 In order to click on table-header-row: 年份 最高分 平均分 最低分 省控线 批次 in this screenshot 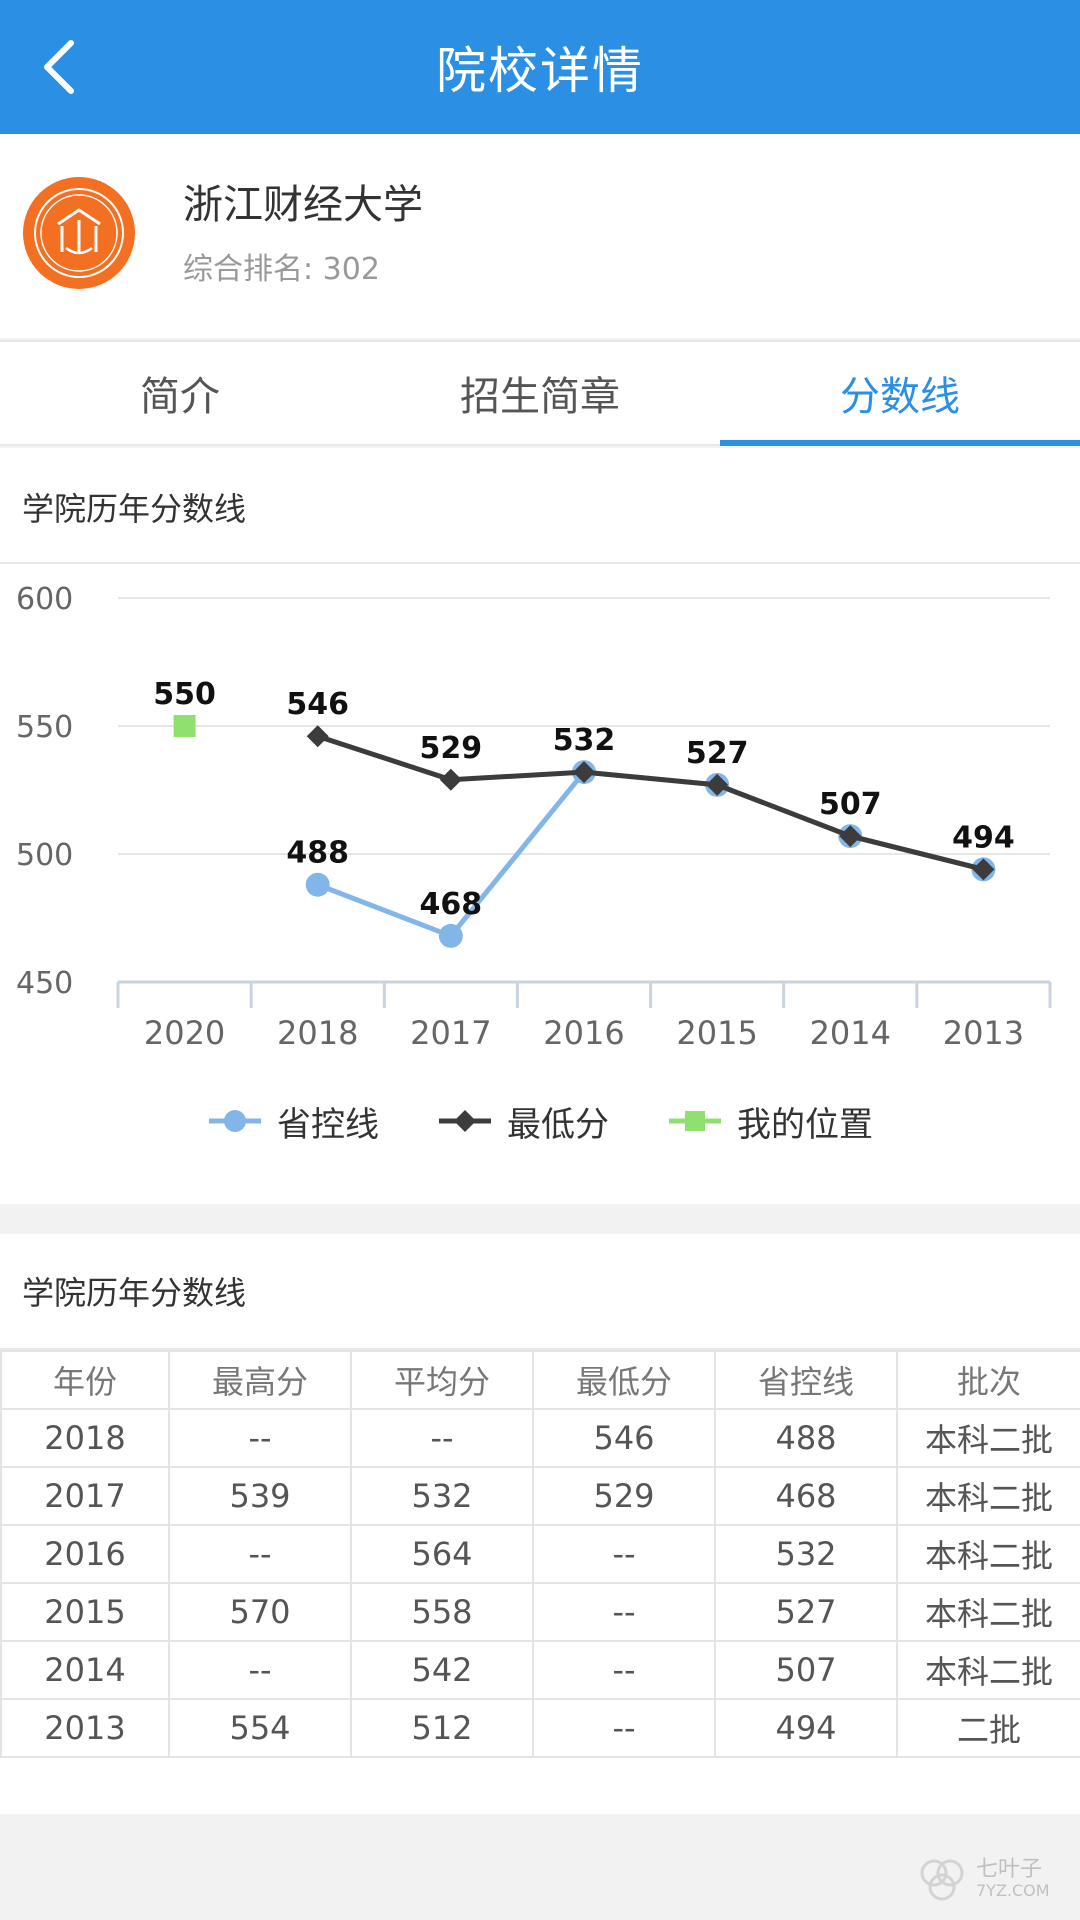, I will do `click(540, 1380)`.